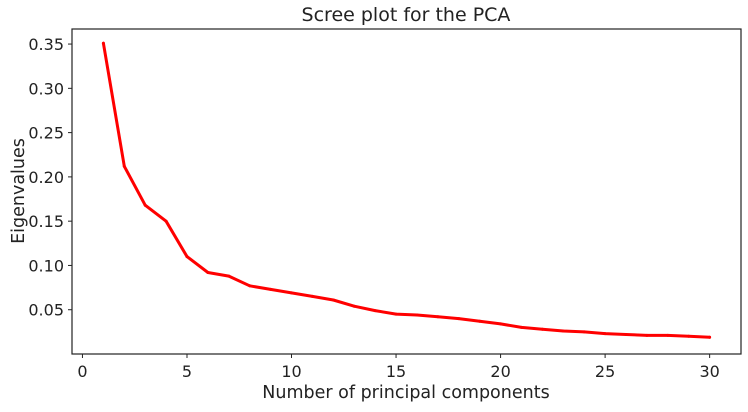 Image resolution: width=748 pixels, height=412 pixels. Describe the element at coordinates (46, 88) in the screenshot. I see `y-tick-label: 0.30` at that location.